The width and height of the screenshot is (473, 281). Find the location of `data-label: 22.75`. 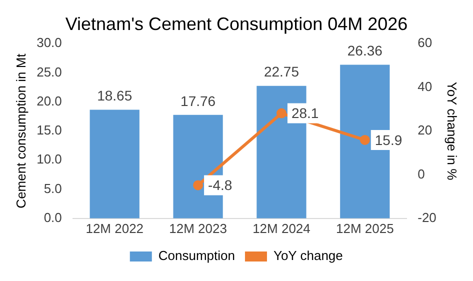

data-label: 22.75 is located at coordinates (282, 72).